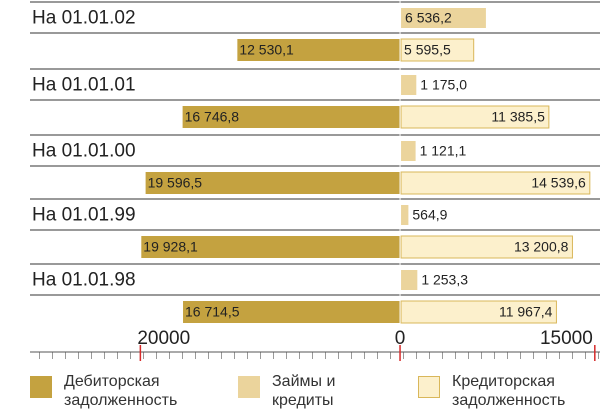 The width and height of the screenshot is (606, 418). What do you see at coordinates (84, 85) in the screenshot?
I see `category-label: На 01.01.01` at bounding box center [84, 85].